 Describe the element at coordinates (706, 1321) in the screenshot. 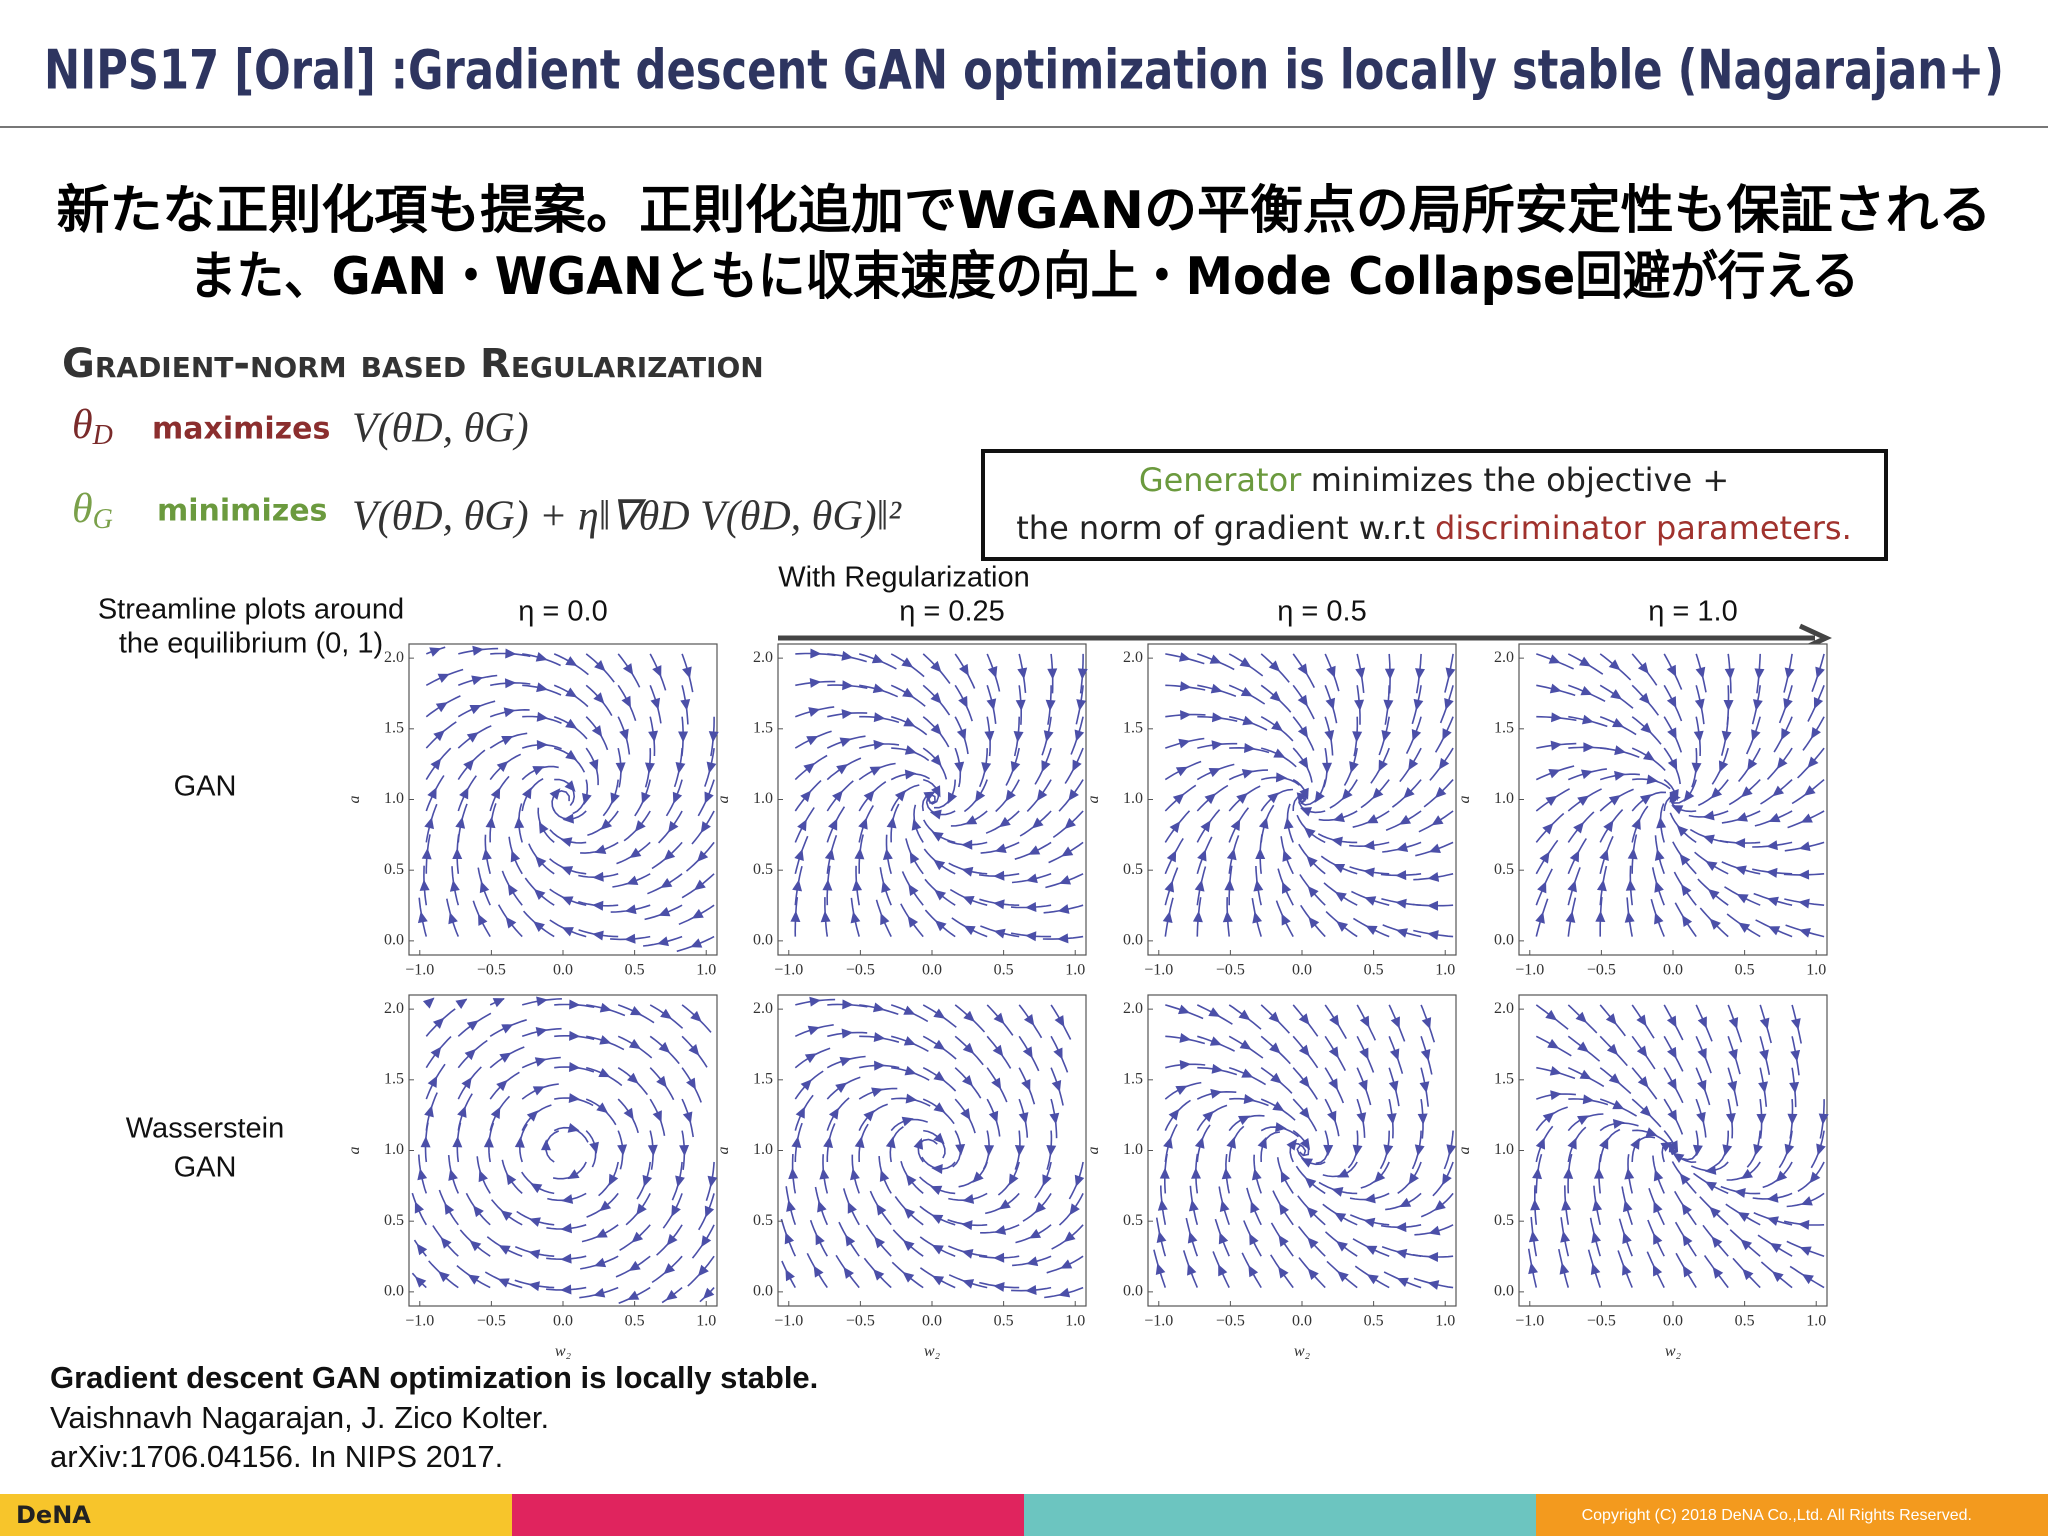

I see `x-tick-label: 1.0` at that location.